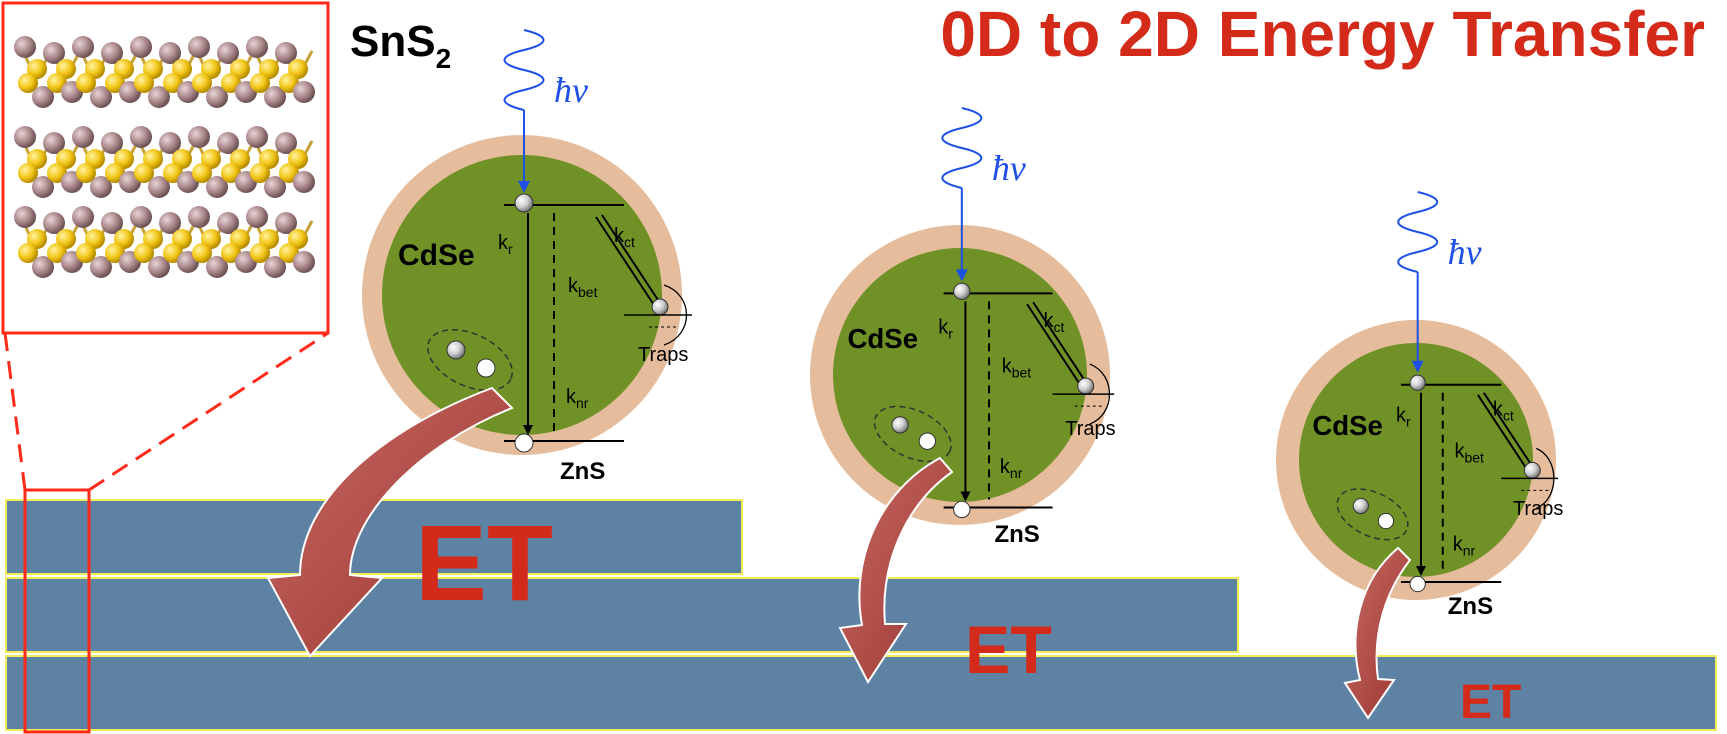 The height and width of the screenshot is (734, 1727). What do you see at coordinates (1432, 637) in the screenshot?
I see `et-arrow-3: ET` at bounding box center [1432, 637].